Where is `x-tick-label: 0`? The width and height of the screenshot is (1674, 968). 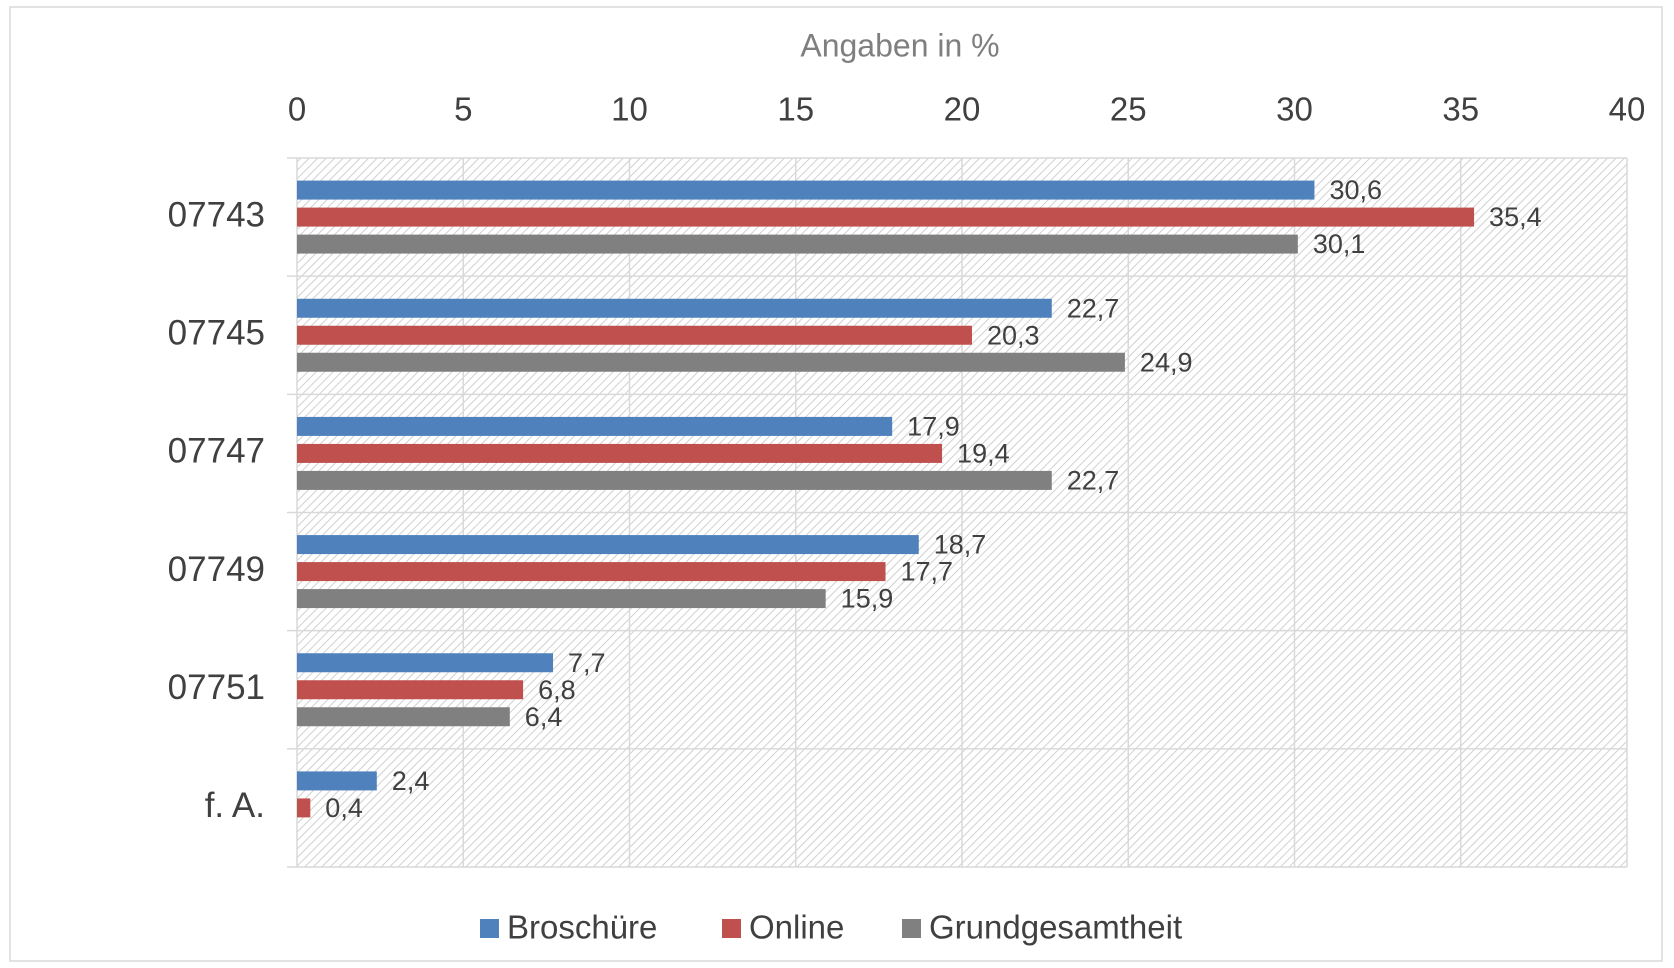
x-tick-label: 0 is located at coordinates (297, 109).